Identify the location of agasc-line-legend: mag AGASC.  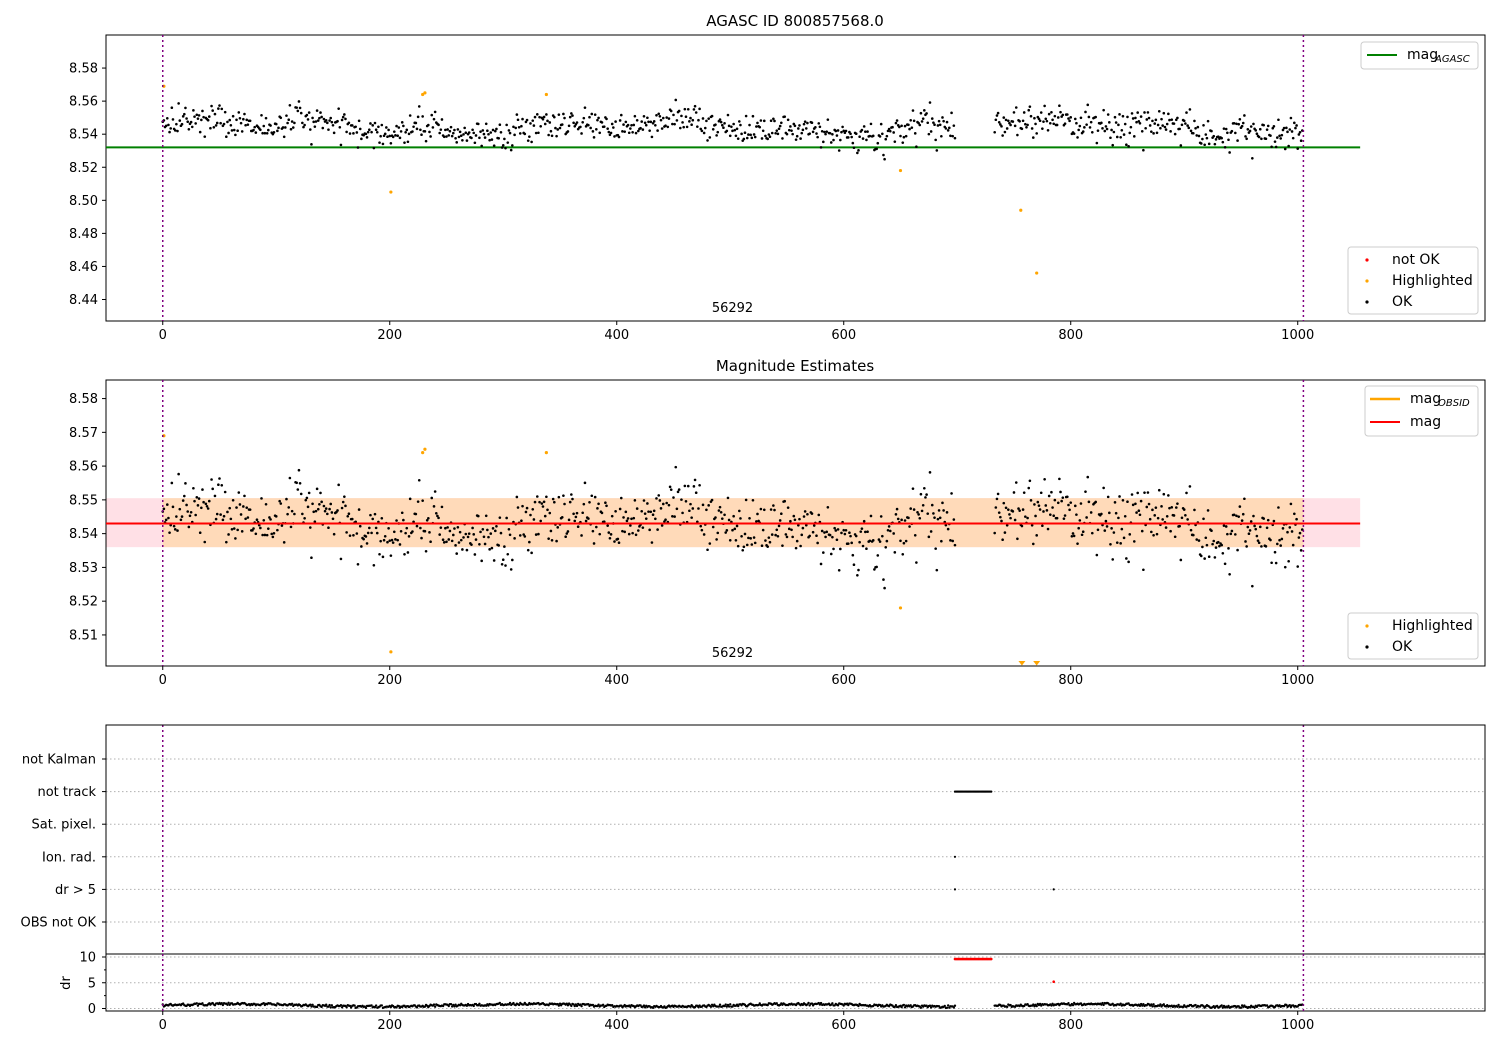
(1419, 55).